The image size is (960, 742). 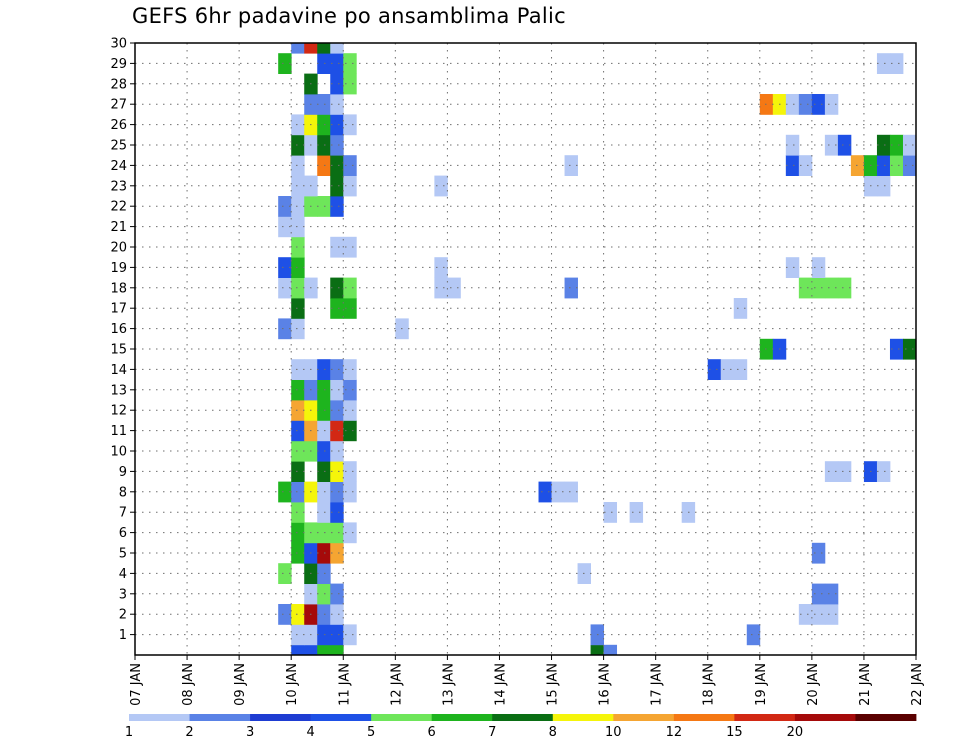 I want to click on colorbar-label: 3, so click(x=250, y=732).